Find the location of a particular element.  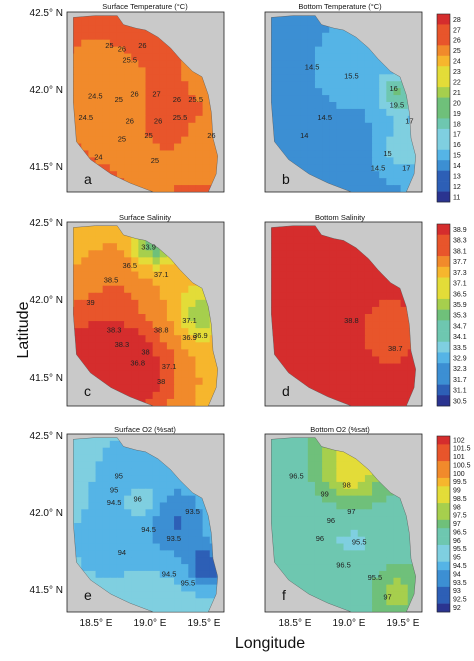

colorbar-tick-label: 12 is located at coordinates (457, 187).